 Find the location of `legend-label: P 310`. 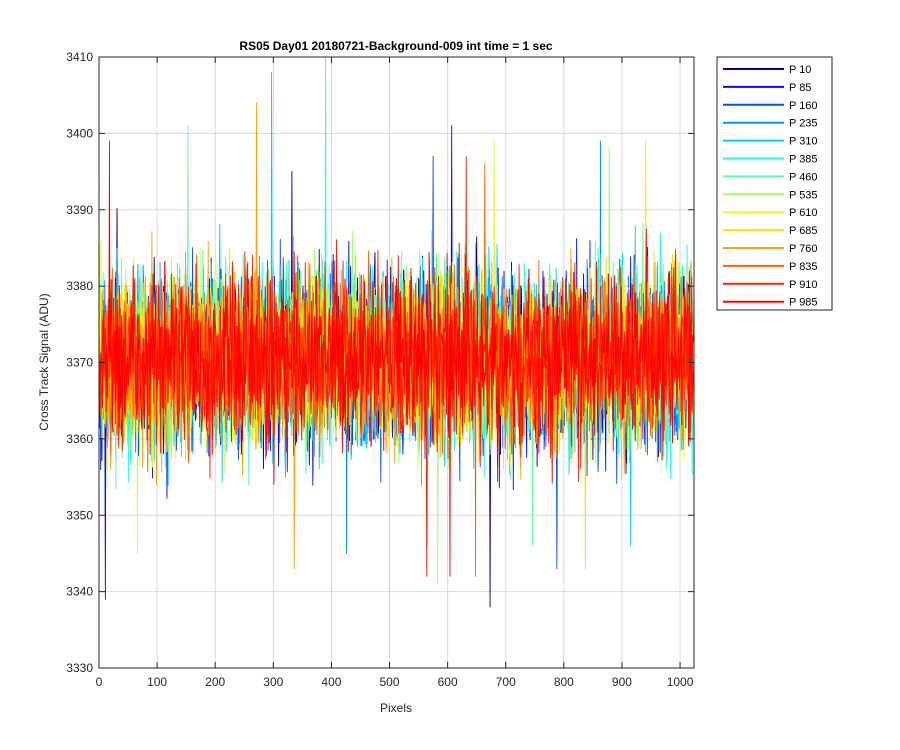

legend-label: P 310 is located at coordinates (803, 142).